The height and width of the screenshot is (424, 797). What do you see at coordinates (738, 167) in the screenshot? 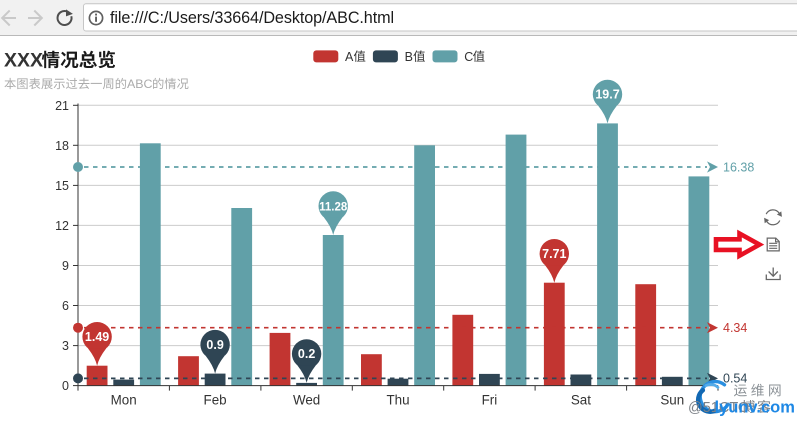
I see `svg-text: 16.38` at bounding box center [738, 167].